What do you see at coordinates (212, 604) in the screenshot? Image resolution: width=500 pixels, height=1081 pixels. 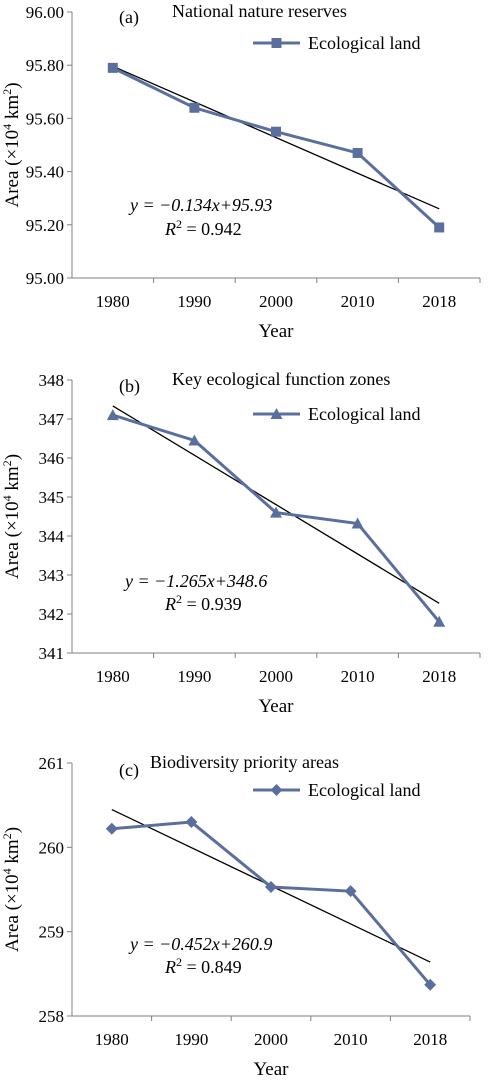 I see `r-squared-value: = 0.939` at bounding box center [212, 604].